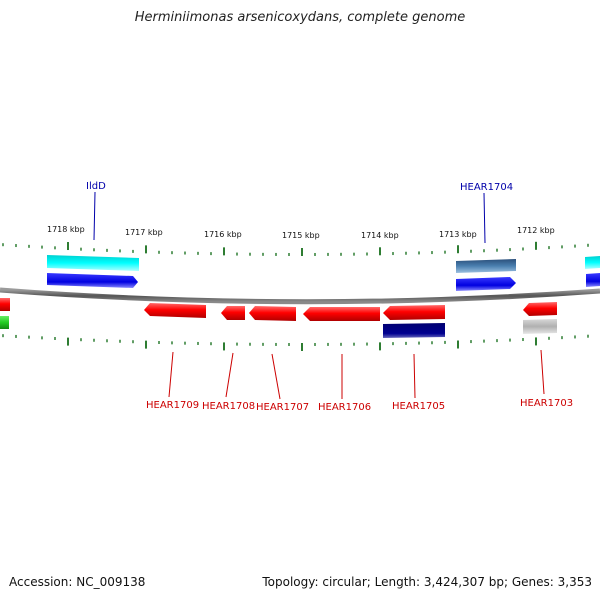  I want to click on gene-label-ildd: IldD, so click(96, 186).